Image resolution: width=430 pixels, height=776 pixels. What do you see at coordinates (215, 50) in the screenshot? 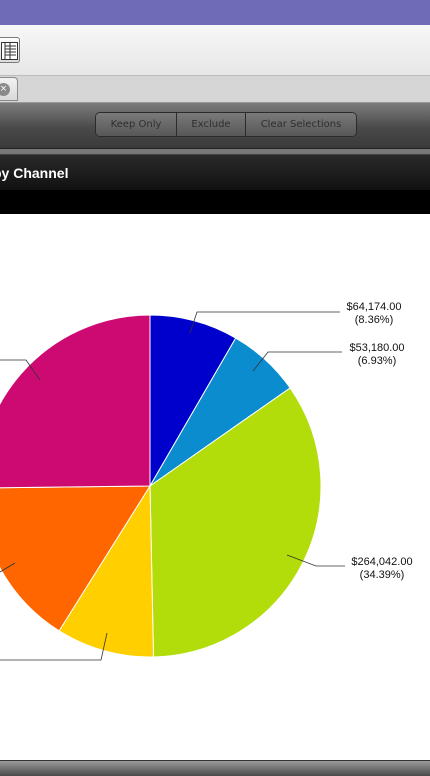
I see `toolbar` at bounding box center [215, 50].